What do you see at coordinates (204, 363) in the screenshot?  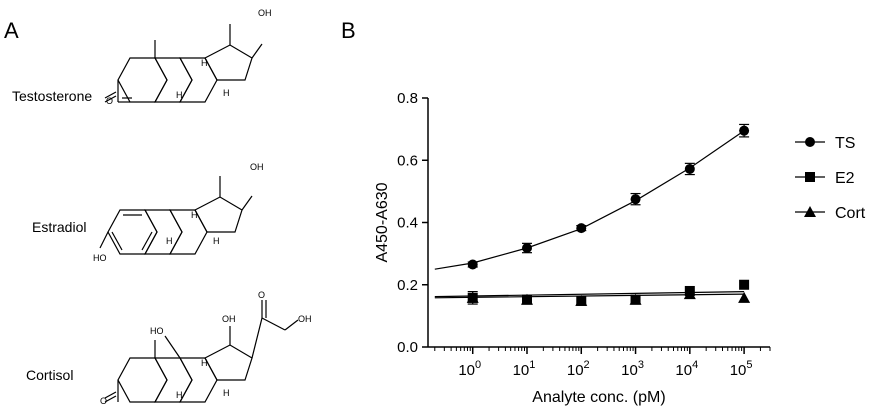 I see `cortisol-h2-atom: H` at bounding box center [204, 363].